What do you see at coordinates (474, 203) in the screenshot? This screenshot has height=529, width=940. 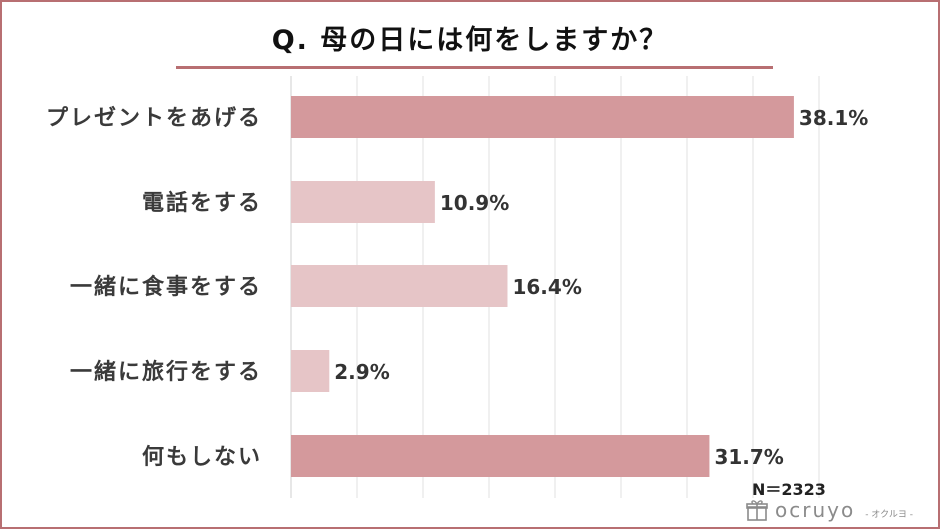 I see `value-label: 10.9%` at bounding box center [474, 203].